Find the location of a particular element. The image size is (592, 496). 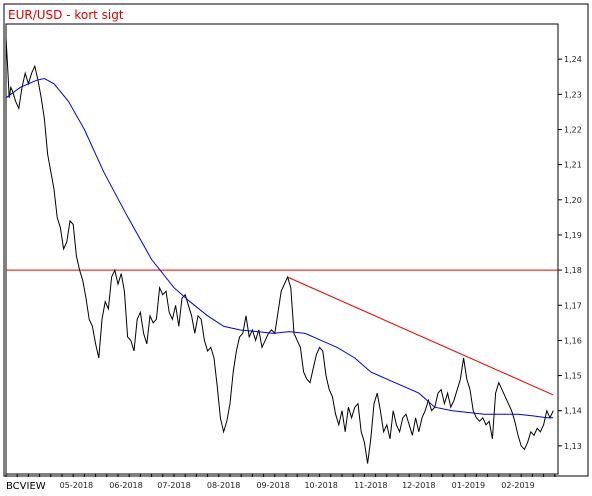

x-tick-label: 01-2019 is located at coordinates (468, 485).